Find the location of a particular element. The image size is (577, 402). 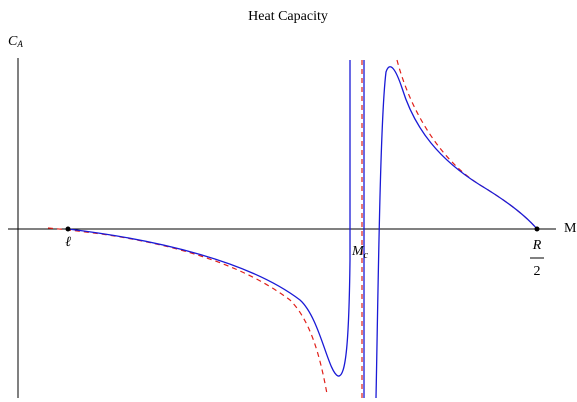

mc-sub: c is located at coordinates (366, 255).